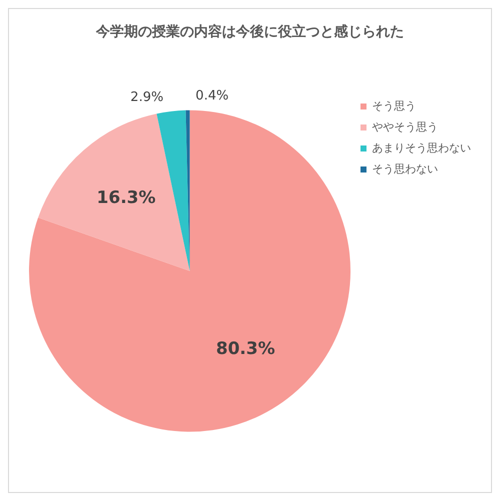 Image resolution: width=500 pixels, height=501 pixels. Describe the element at coordinates (147, 97) in the screenshot. I see `data-label: 2.9%` at that location.